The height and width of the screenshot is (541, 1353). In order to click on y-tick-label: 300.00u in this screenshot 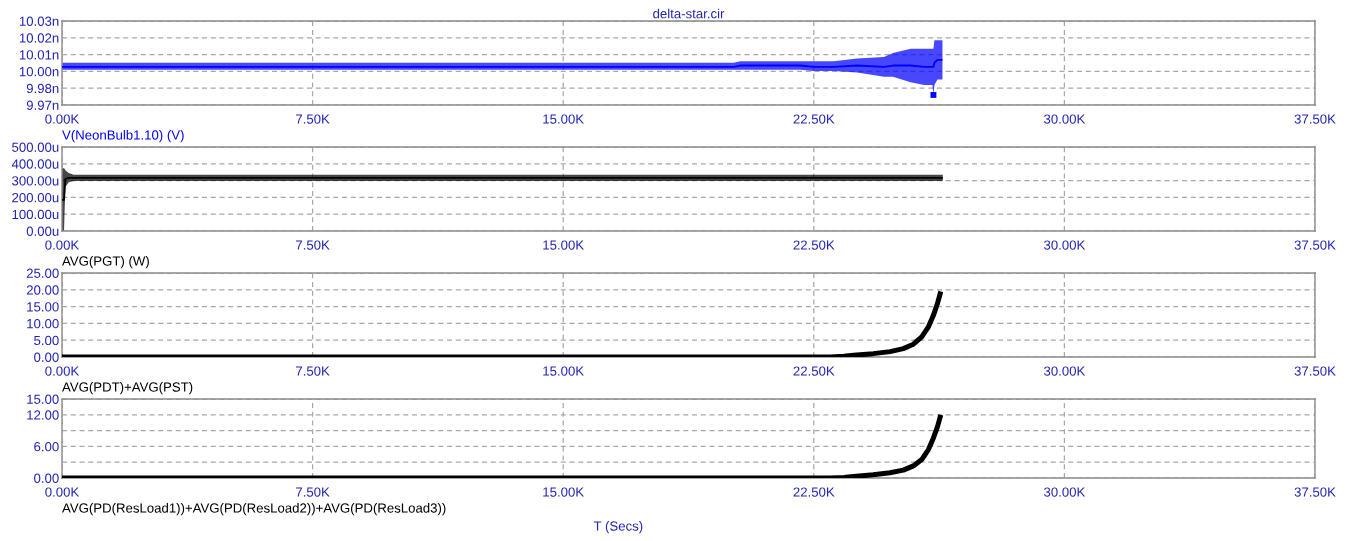, I will do `click(35, 181)`.